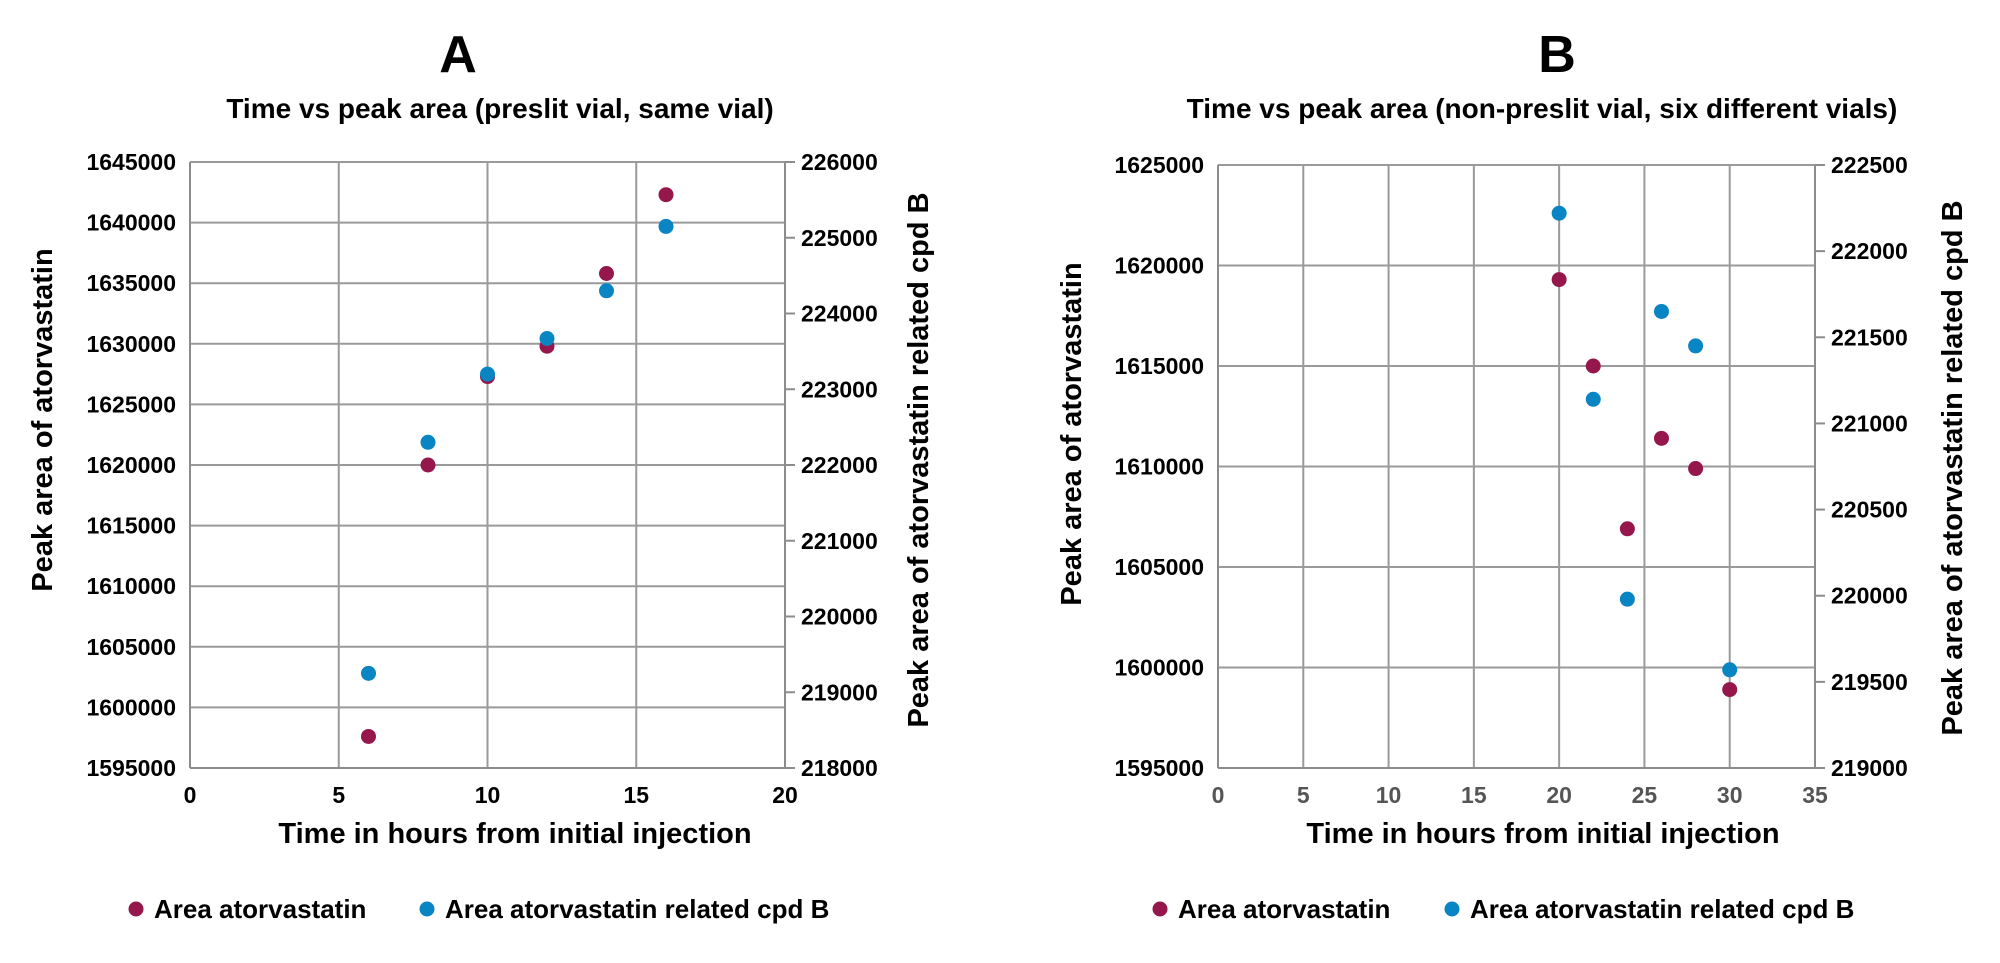  Describe the element at coordinates (1730, 795) in the screenshot. I see `x-tick-label: 30` at that location.